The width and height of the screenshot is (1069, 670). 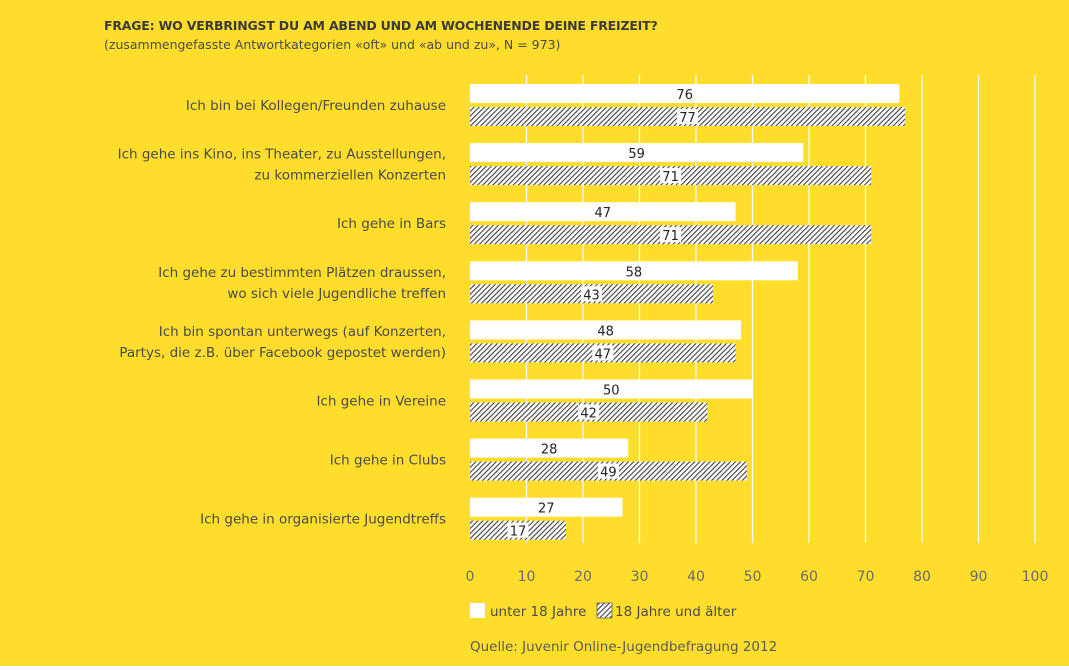 What do you see at coordinates (640, 577) in the screenshot?
I see `x-tick-label: 30` at bounding box center [640, 577].